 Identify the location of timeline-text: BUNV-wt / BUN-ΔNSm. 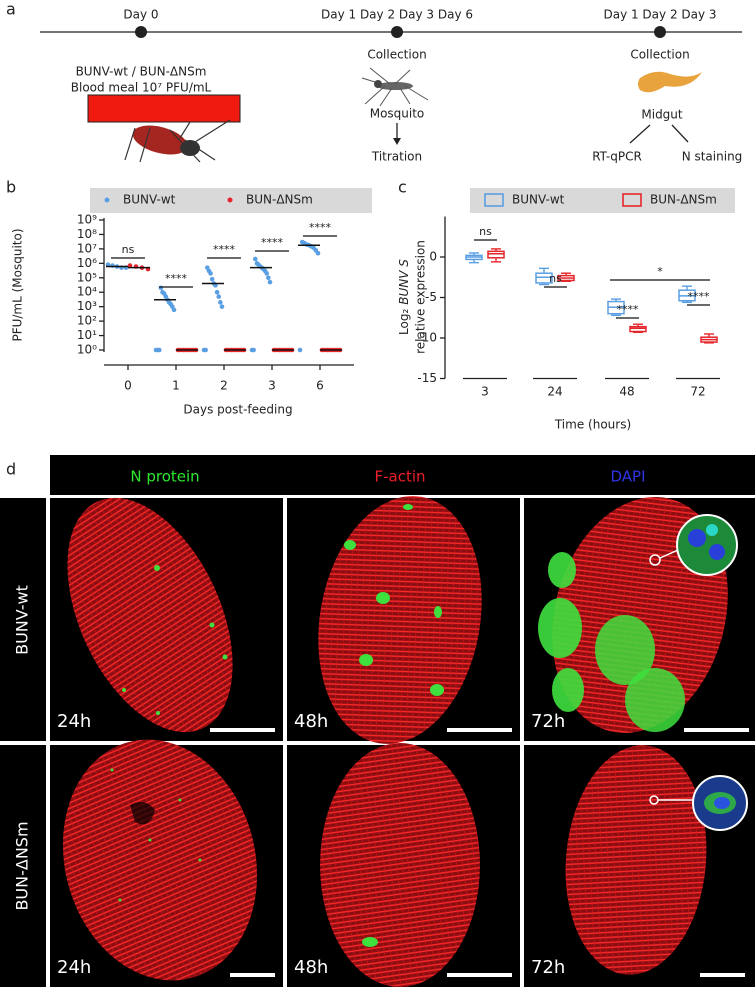
(141, 72).